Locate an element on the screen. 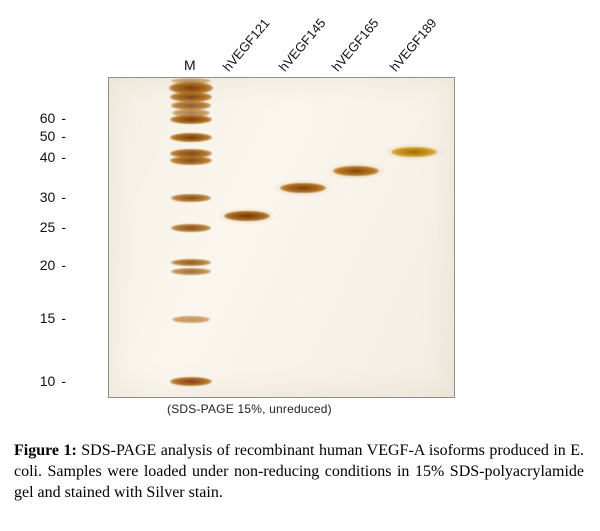 The image size is (600, 531). lane-label: hVEGF145 is located at coordinates (302, 45).